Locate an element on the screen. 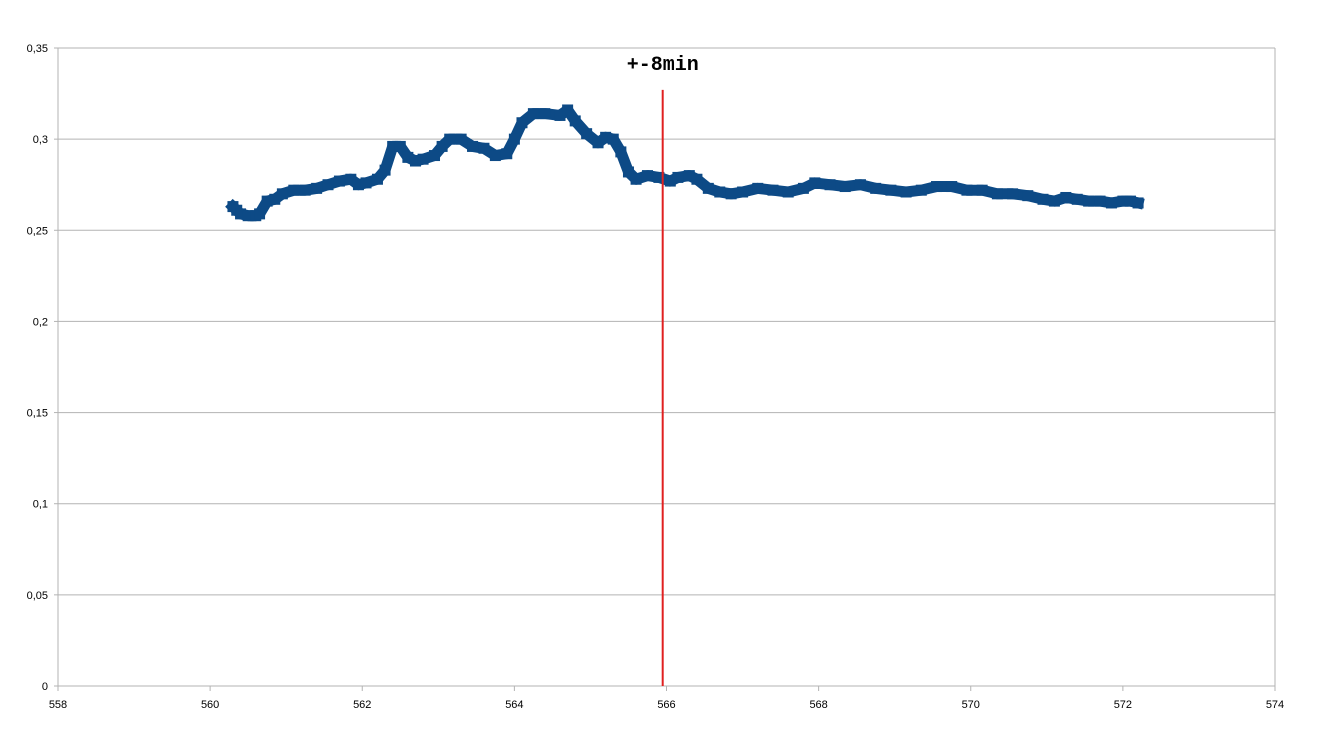 This screenshot has width=1326, height=730. x-tick-label: 562 is located at coordinates (362, 705).